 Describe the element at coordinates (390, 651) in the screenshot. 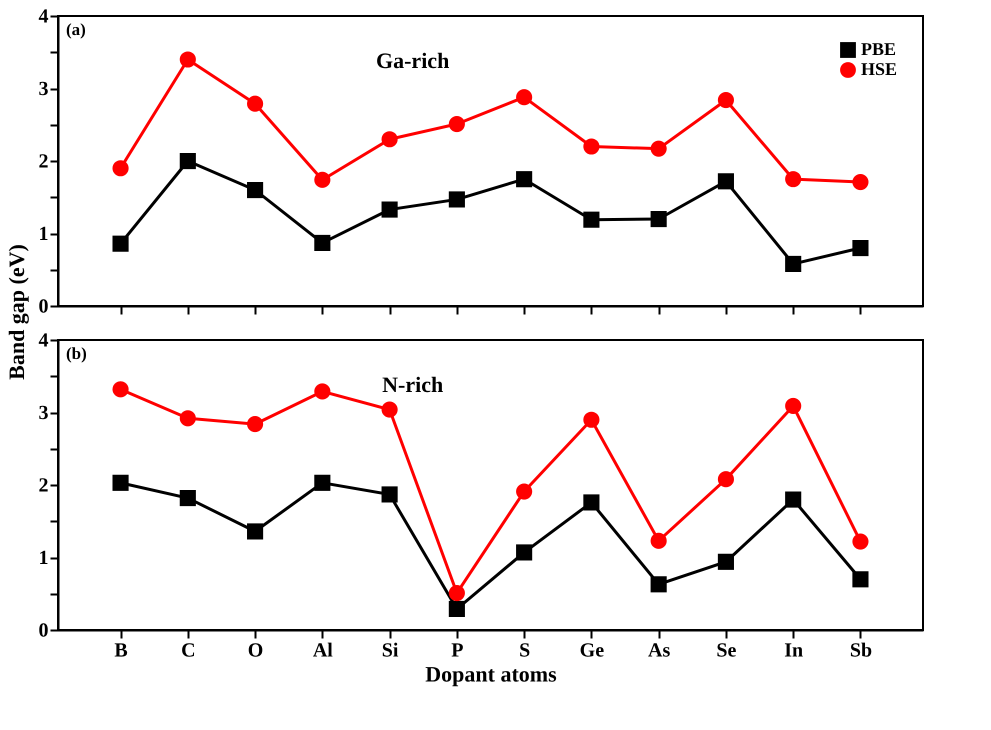

I see `x-tick-label: Si` at that location.